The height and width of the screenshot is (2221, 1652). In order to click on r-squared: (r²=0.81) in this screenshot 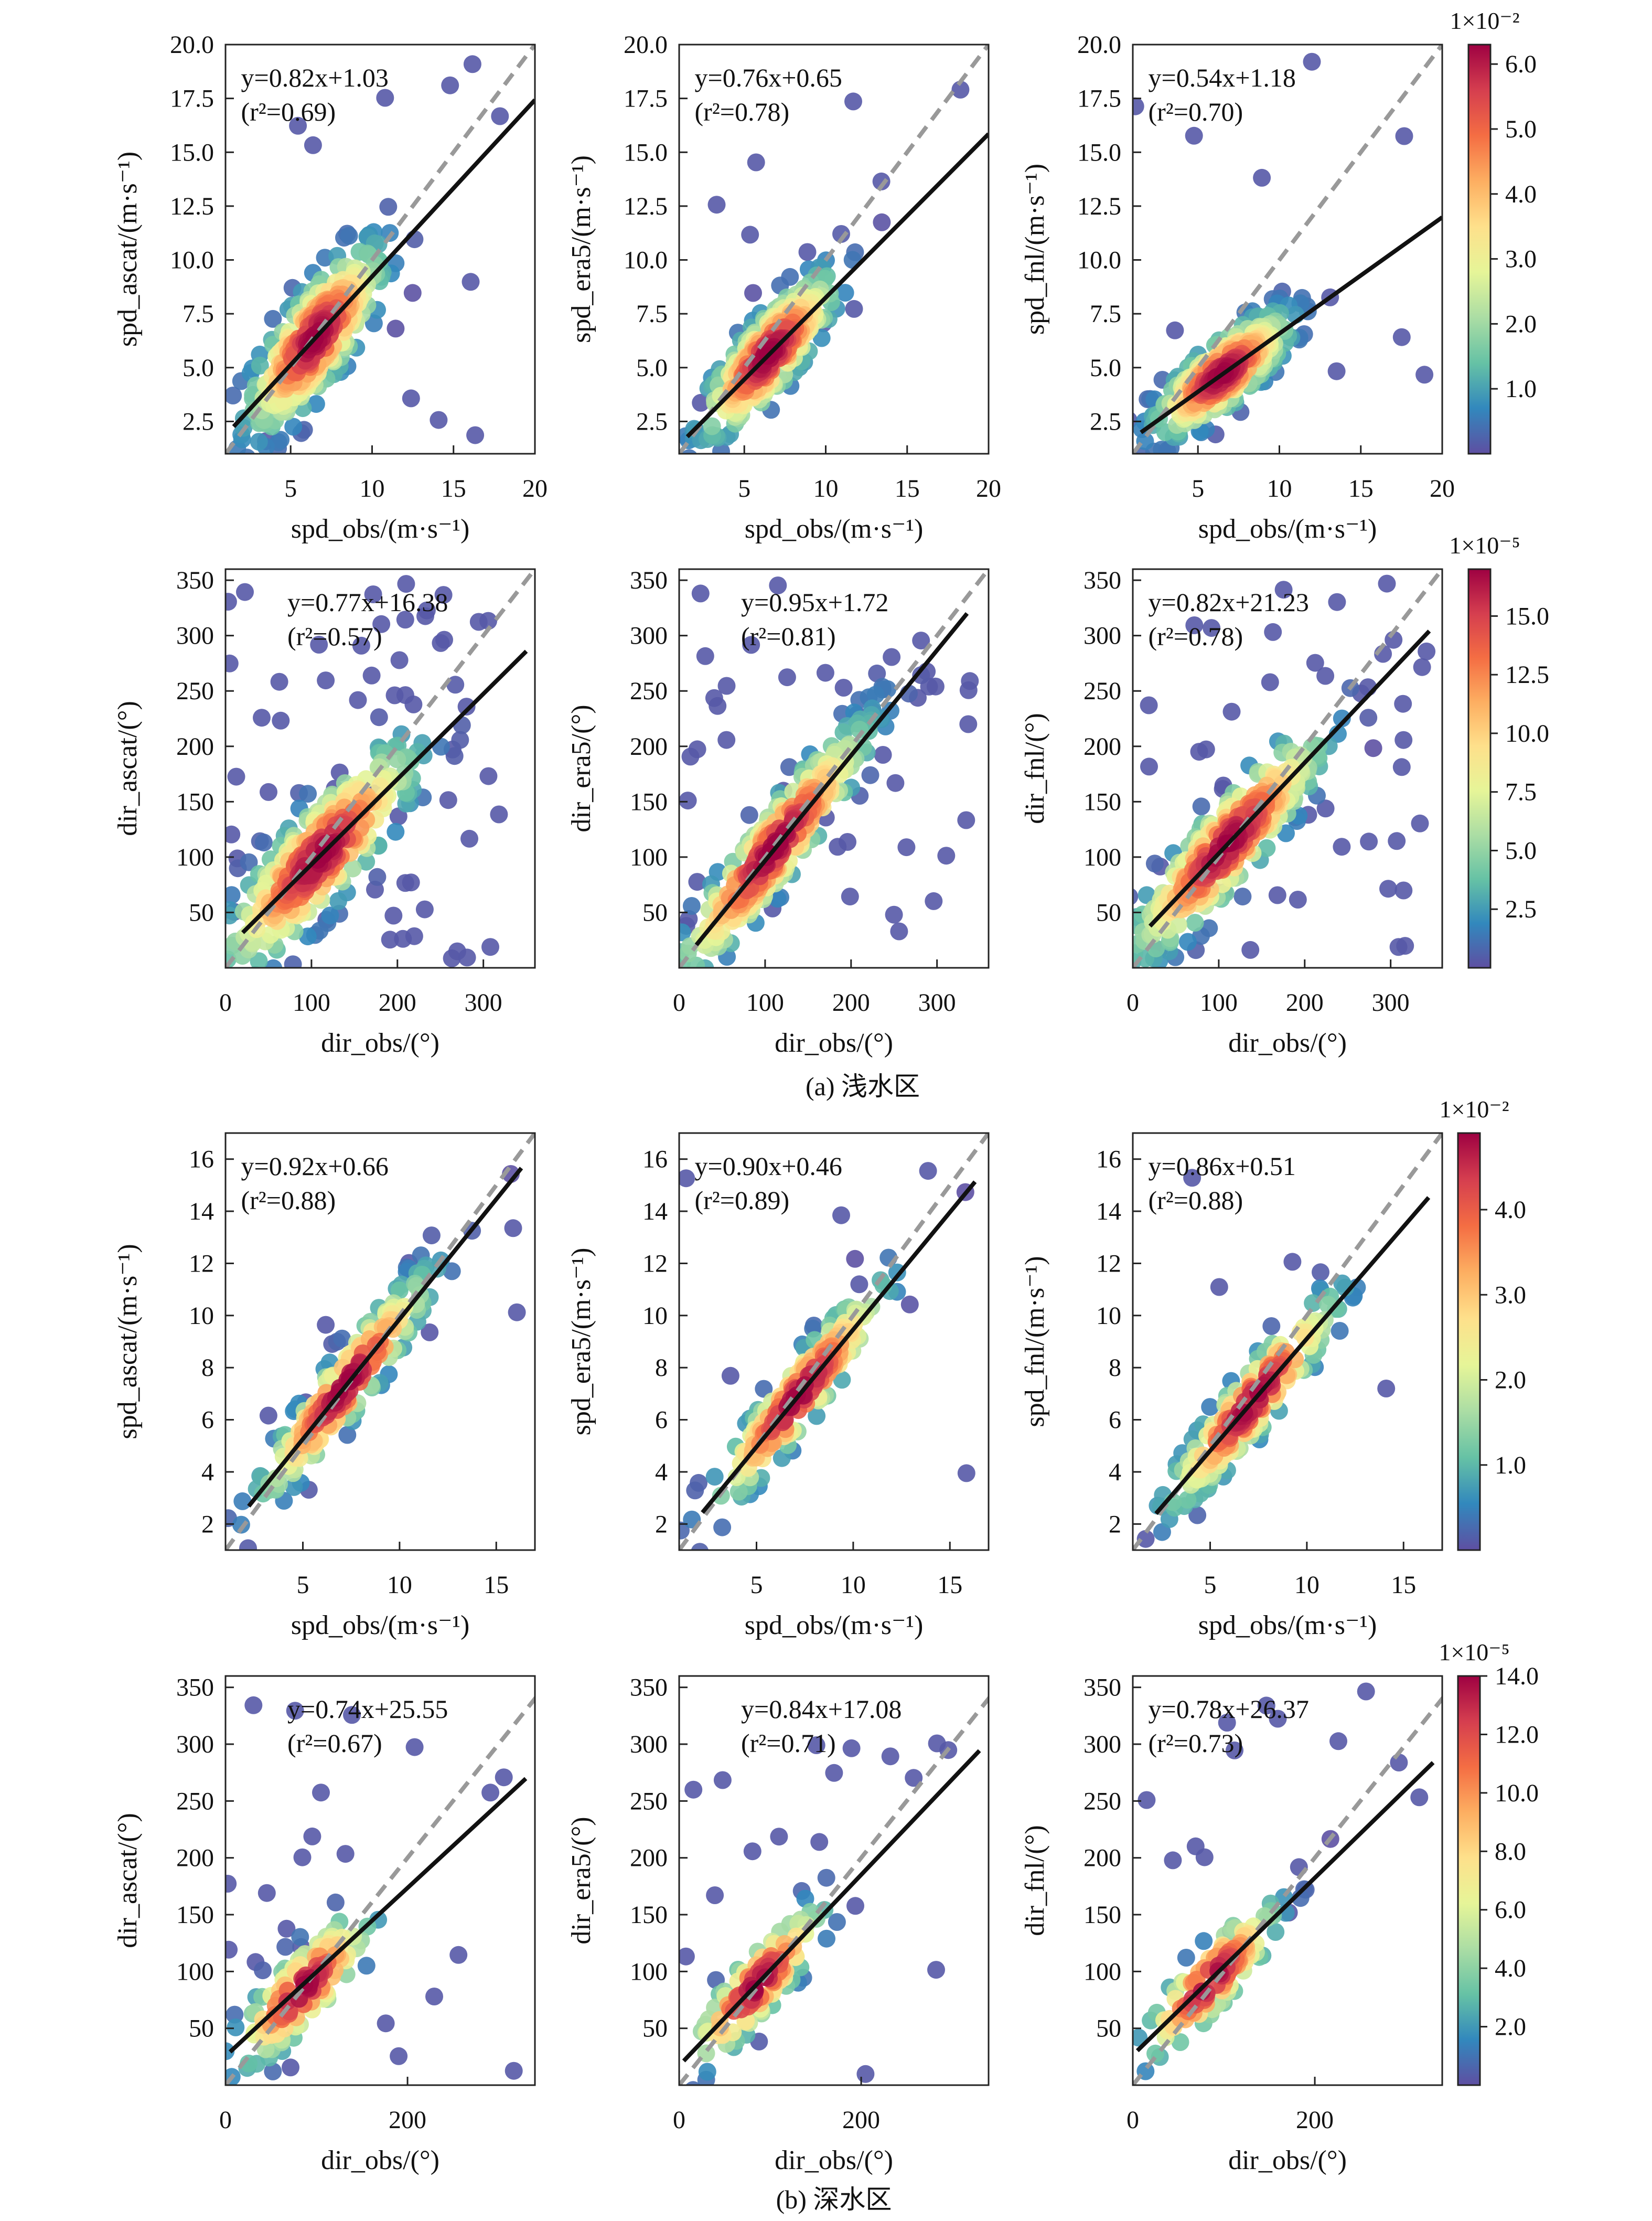, I will do `click(789, 636)`.